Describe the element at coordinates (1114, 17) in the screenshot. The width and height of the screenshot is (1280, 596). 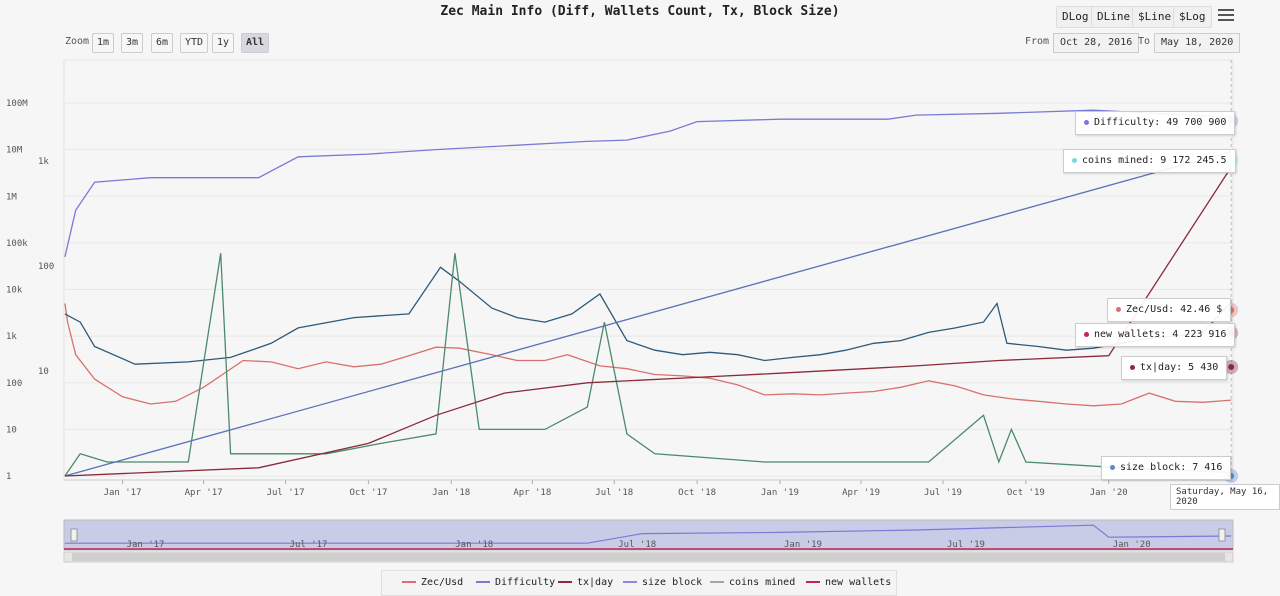
I see `dline-button: DLine` at that location.